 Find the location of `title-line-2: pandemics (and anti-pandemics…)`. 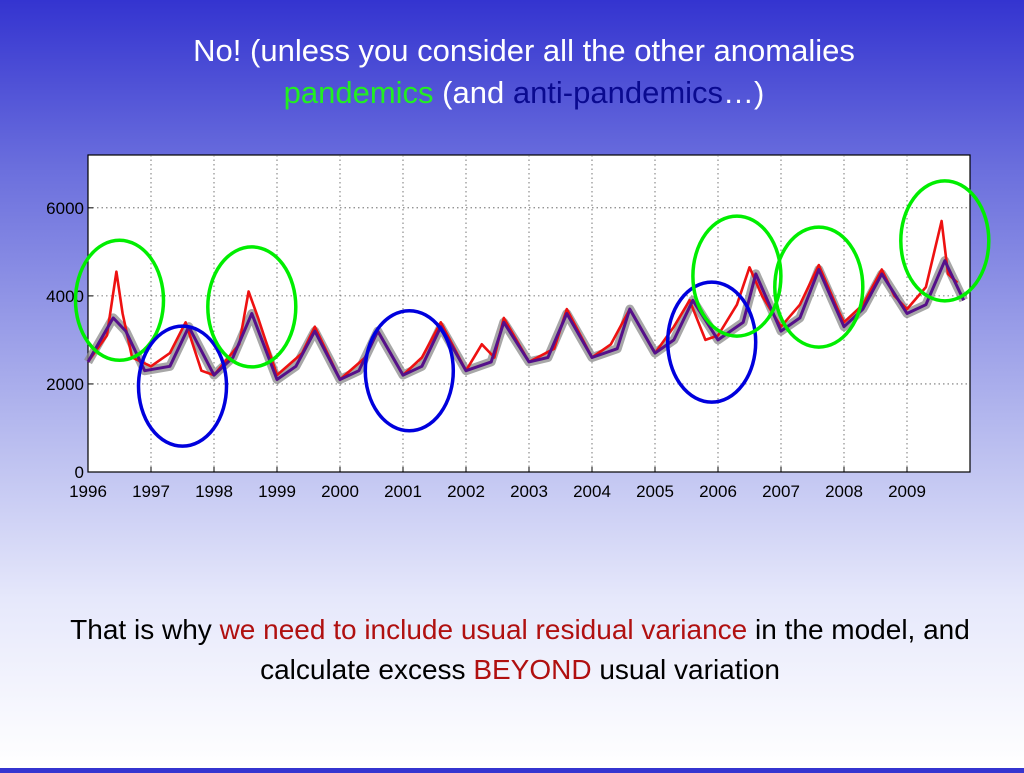

title-line-2: pandemics (and anti-pandemics…) is located at coordinates (512, 93).